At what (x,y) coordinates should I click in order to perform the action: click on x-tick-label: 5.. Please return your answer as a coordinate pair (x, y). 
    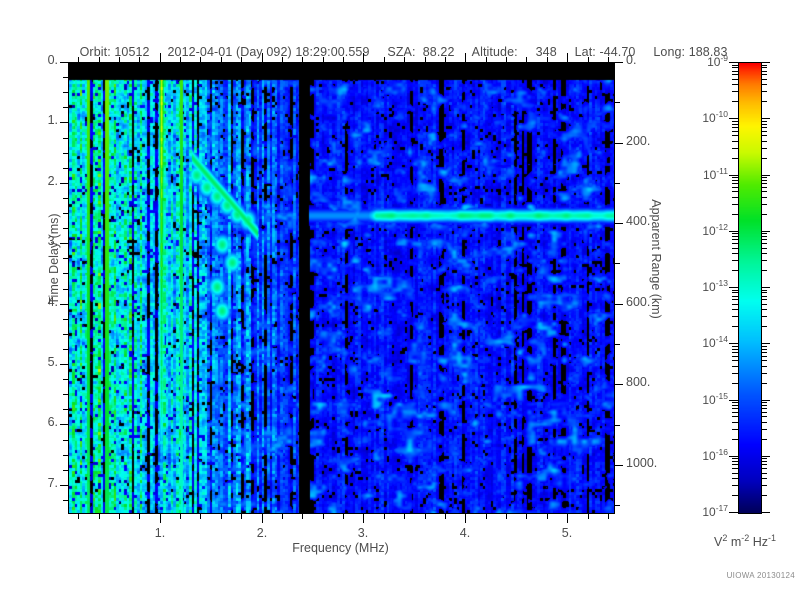
    Looking at the image, I should click on (567, 533).